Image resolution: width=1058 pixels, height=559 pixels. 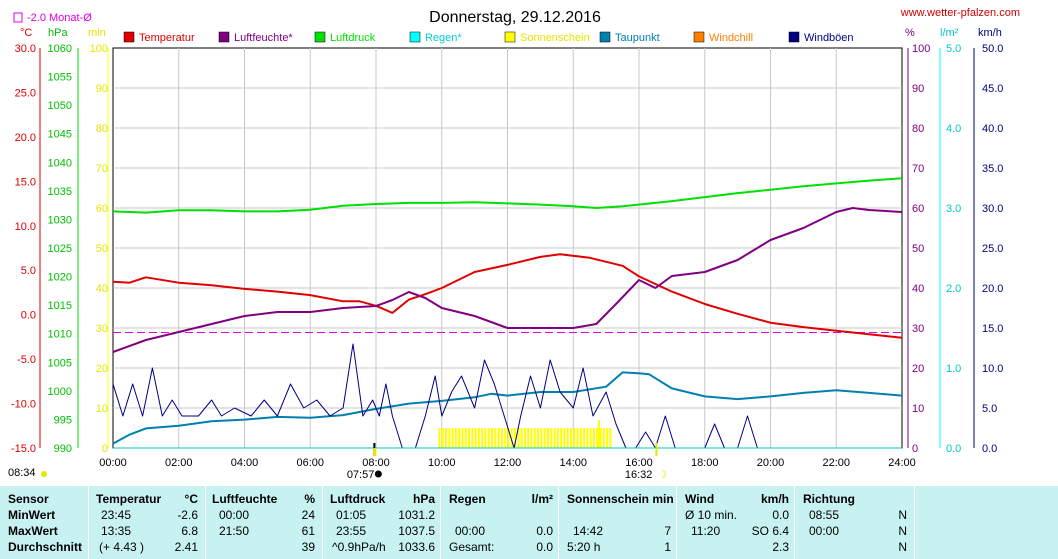 What do you see at coordinates (507, 408) in the screenshot?
I see `series-line-taupunkt` at bounding box center [507, 408].